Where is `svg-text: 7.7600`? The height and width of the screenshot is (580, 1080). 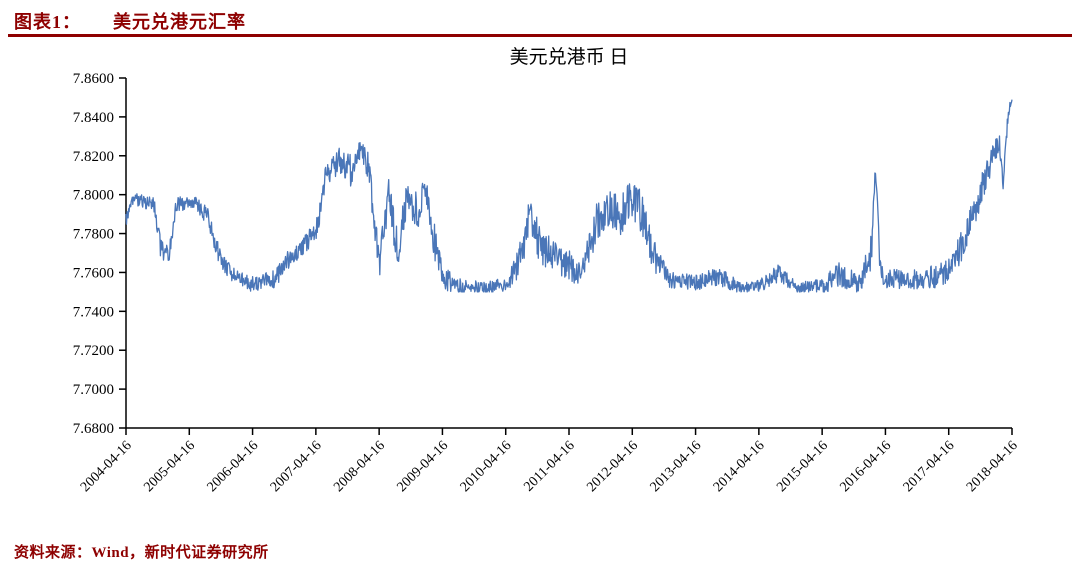 svg-text: 7.7600 is located at coordinates (93, 273).